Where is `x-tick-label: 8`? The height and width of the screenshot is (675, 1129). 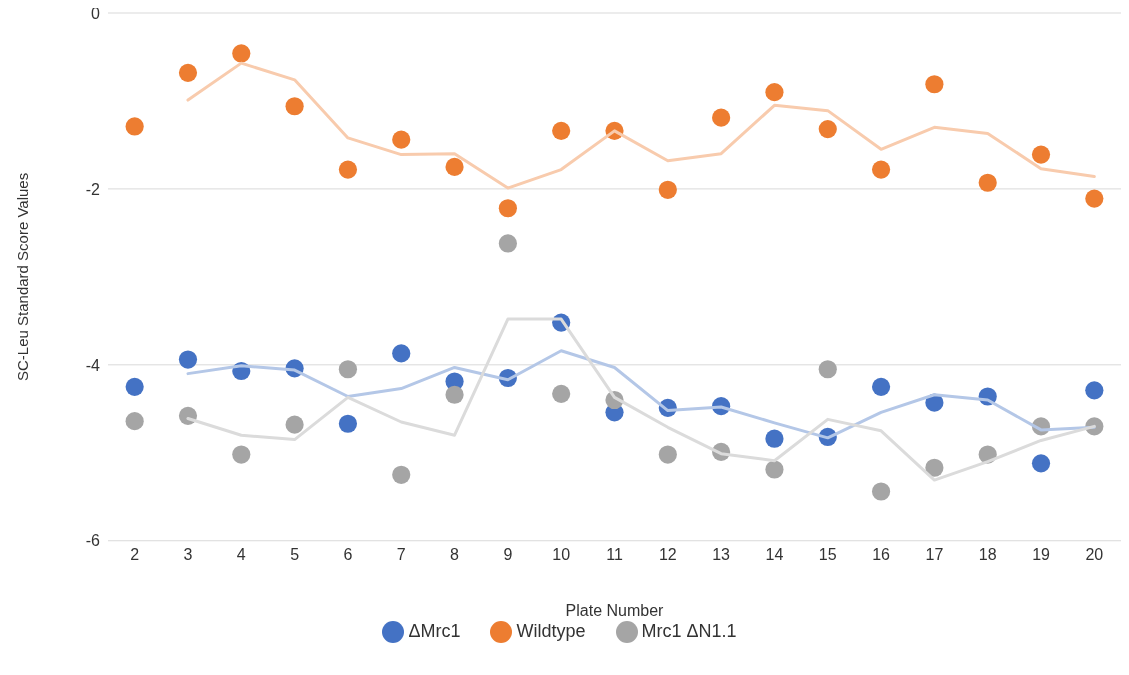 x-tick-label: 8 is located at coordinates (455, 555).